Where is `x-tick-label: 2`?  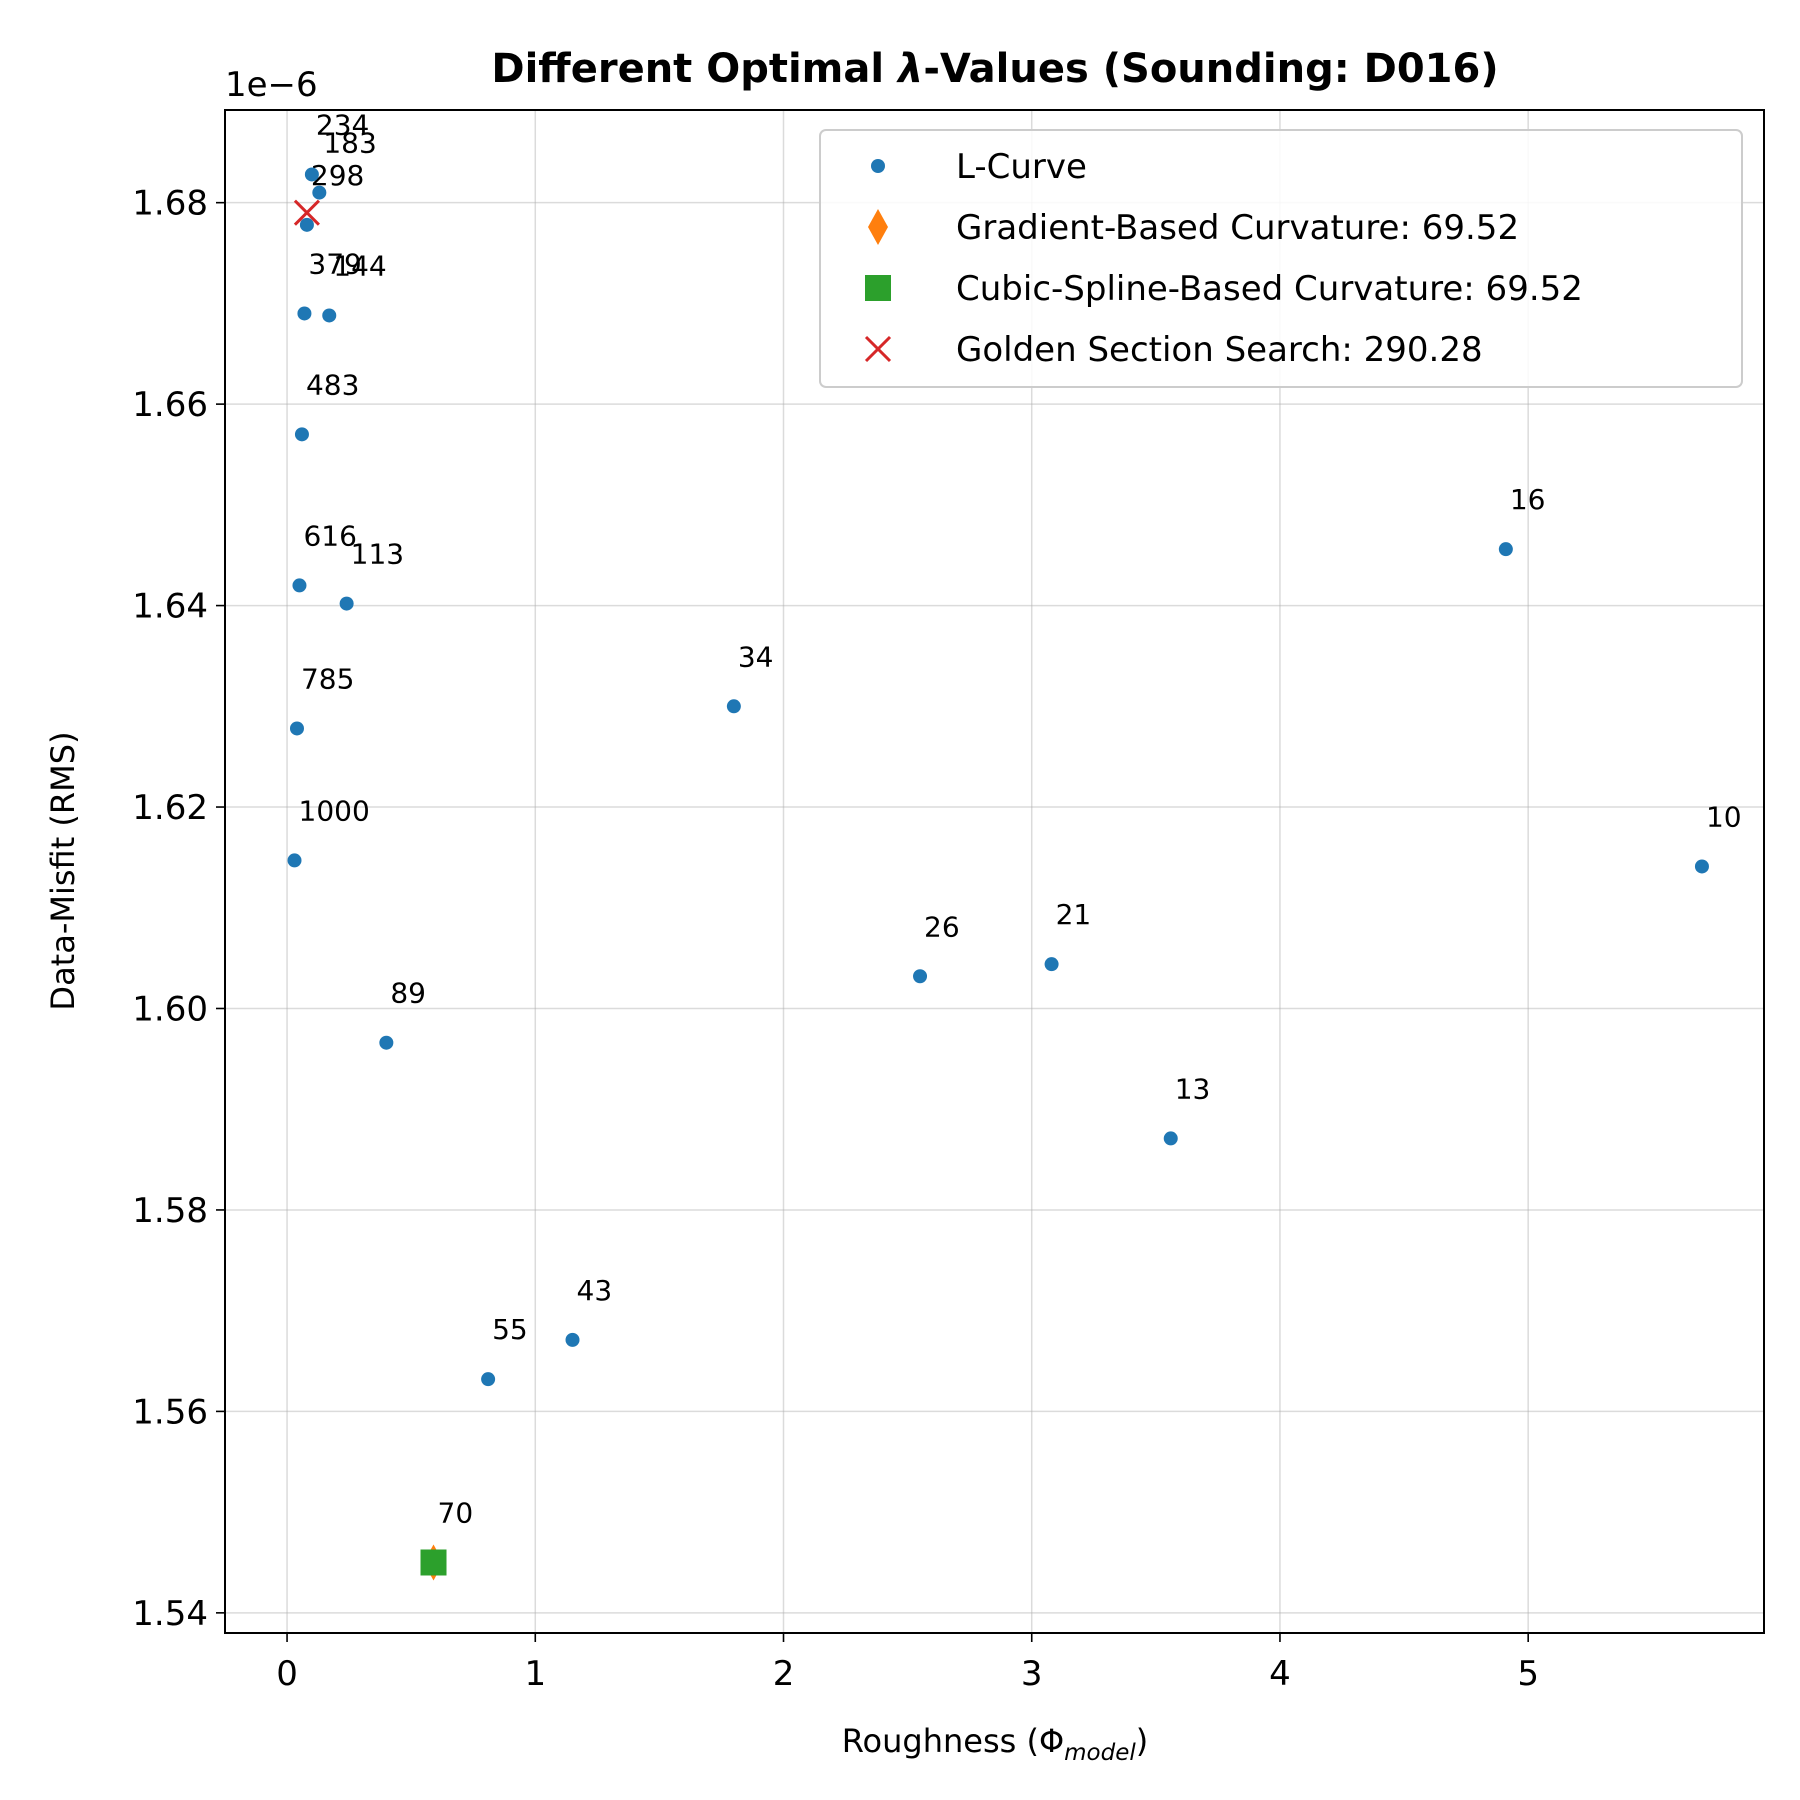 x-tick-label: 2 is located at coordinates (784, 1674).